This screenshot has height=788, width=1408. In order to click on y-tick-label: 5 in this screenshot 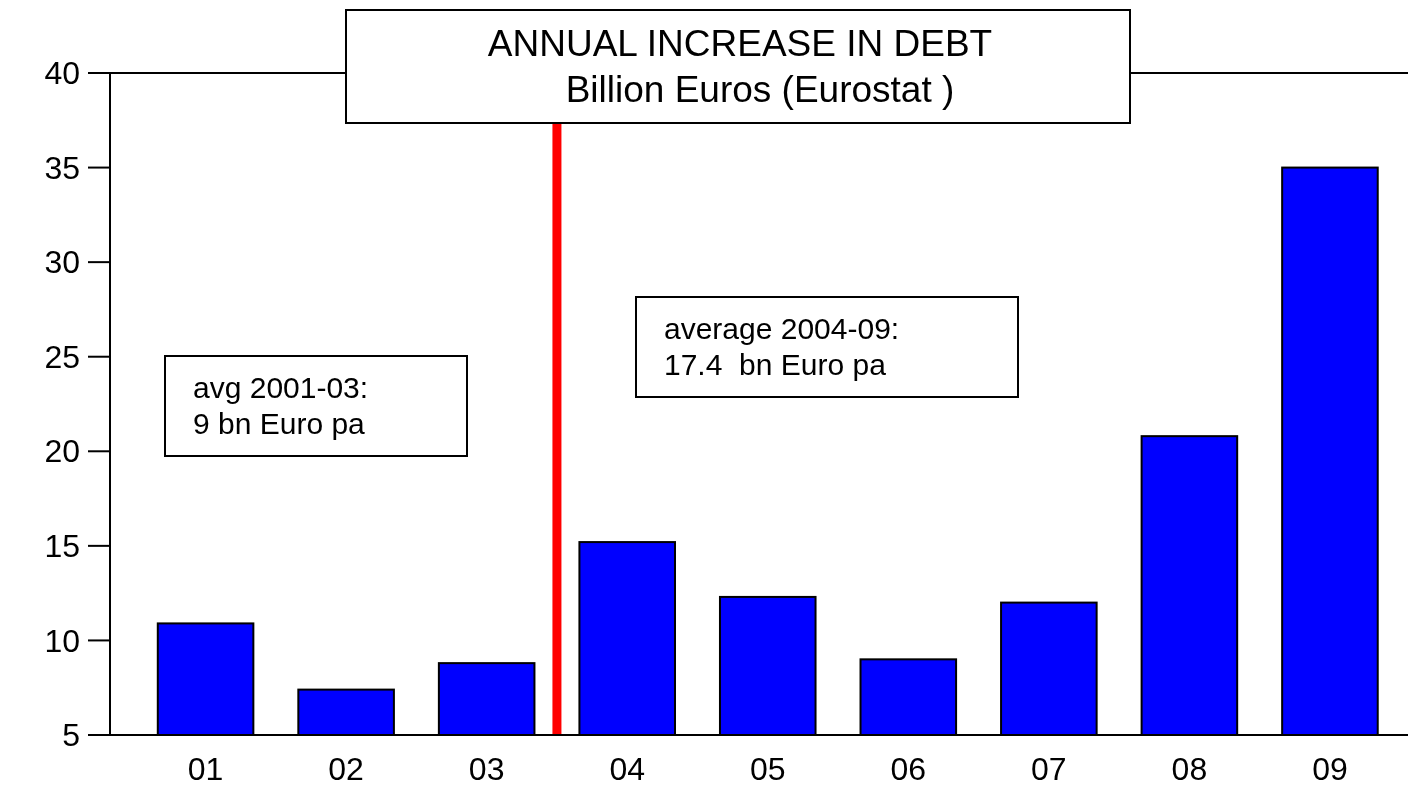, I will do `click(71, 735)`.